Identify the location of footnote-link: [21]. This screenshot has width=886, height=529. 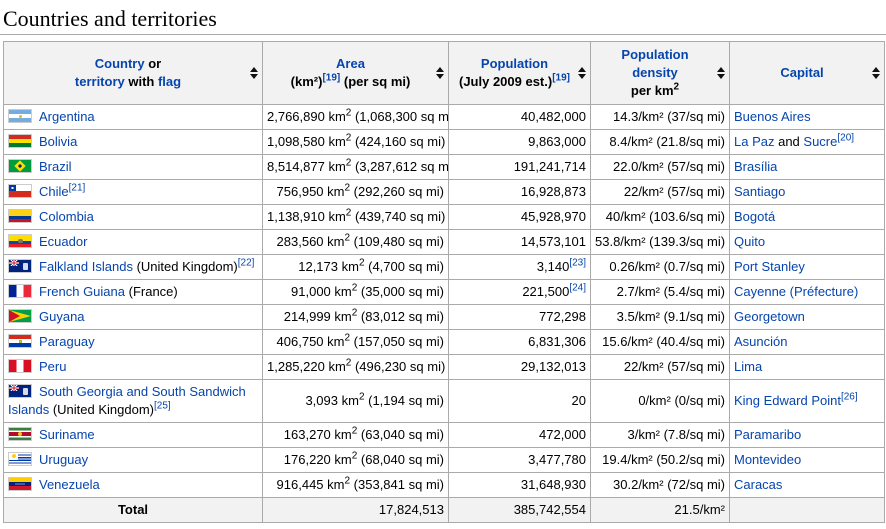
(77, 188).